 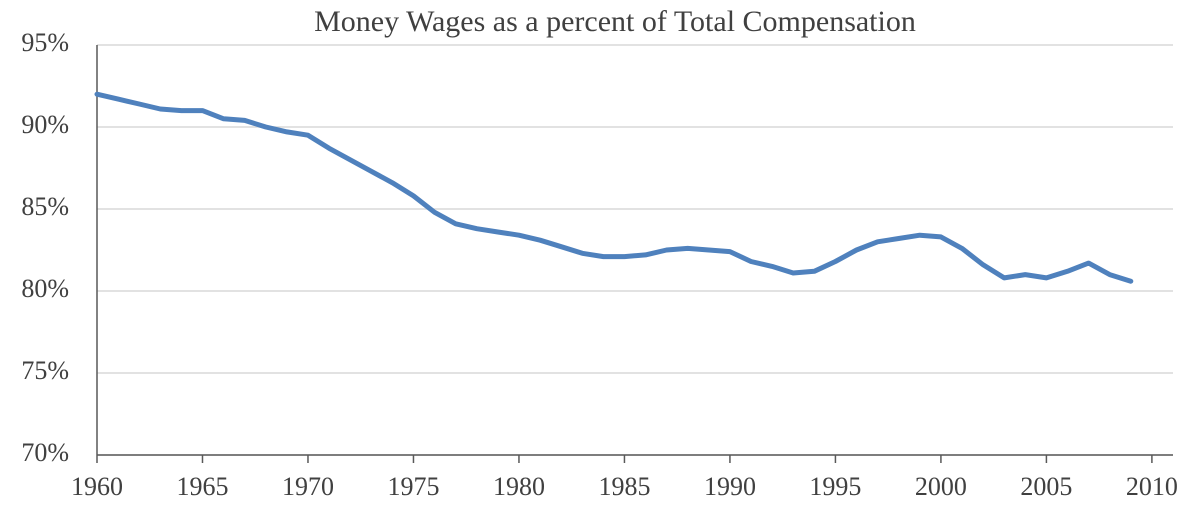 I want to click on x-tick-label: 1995, so click(x=835, y=486).